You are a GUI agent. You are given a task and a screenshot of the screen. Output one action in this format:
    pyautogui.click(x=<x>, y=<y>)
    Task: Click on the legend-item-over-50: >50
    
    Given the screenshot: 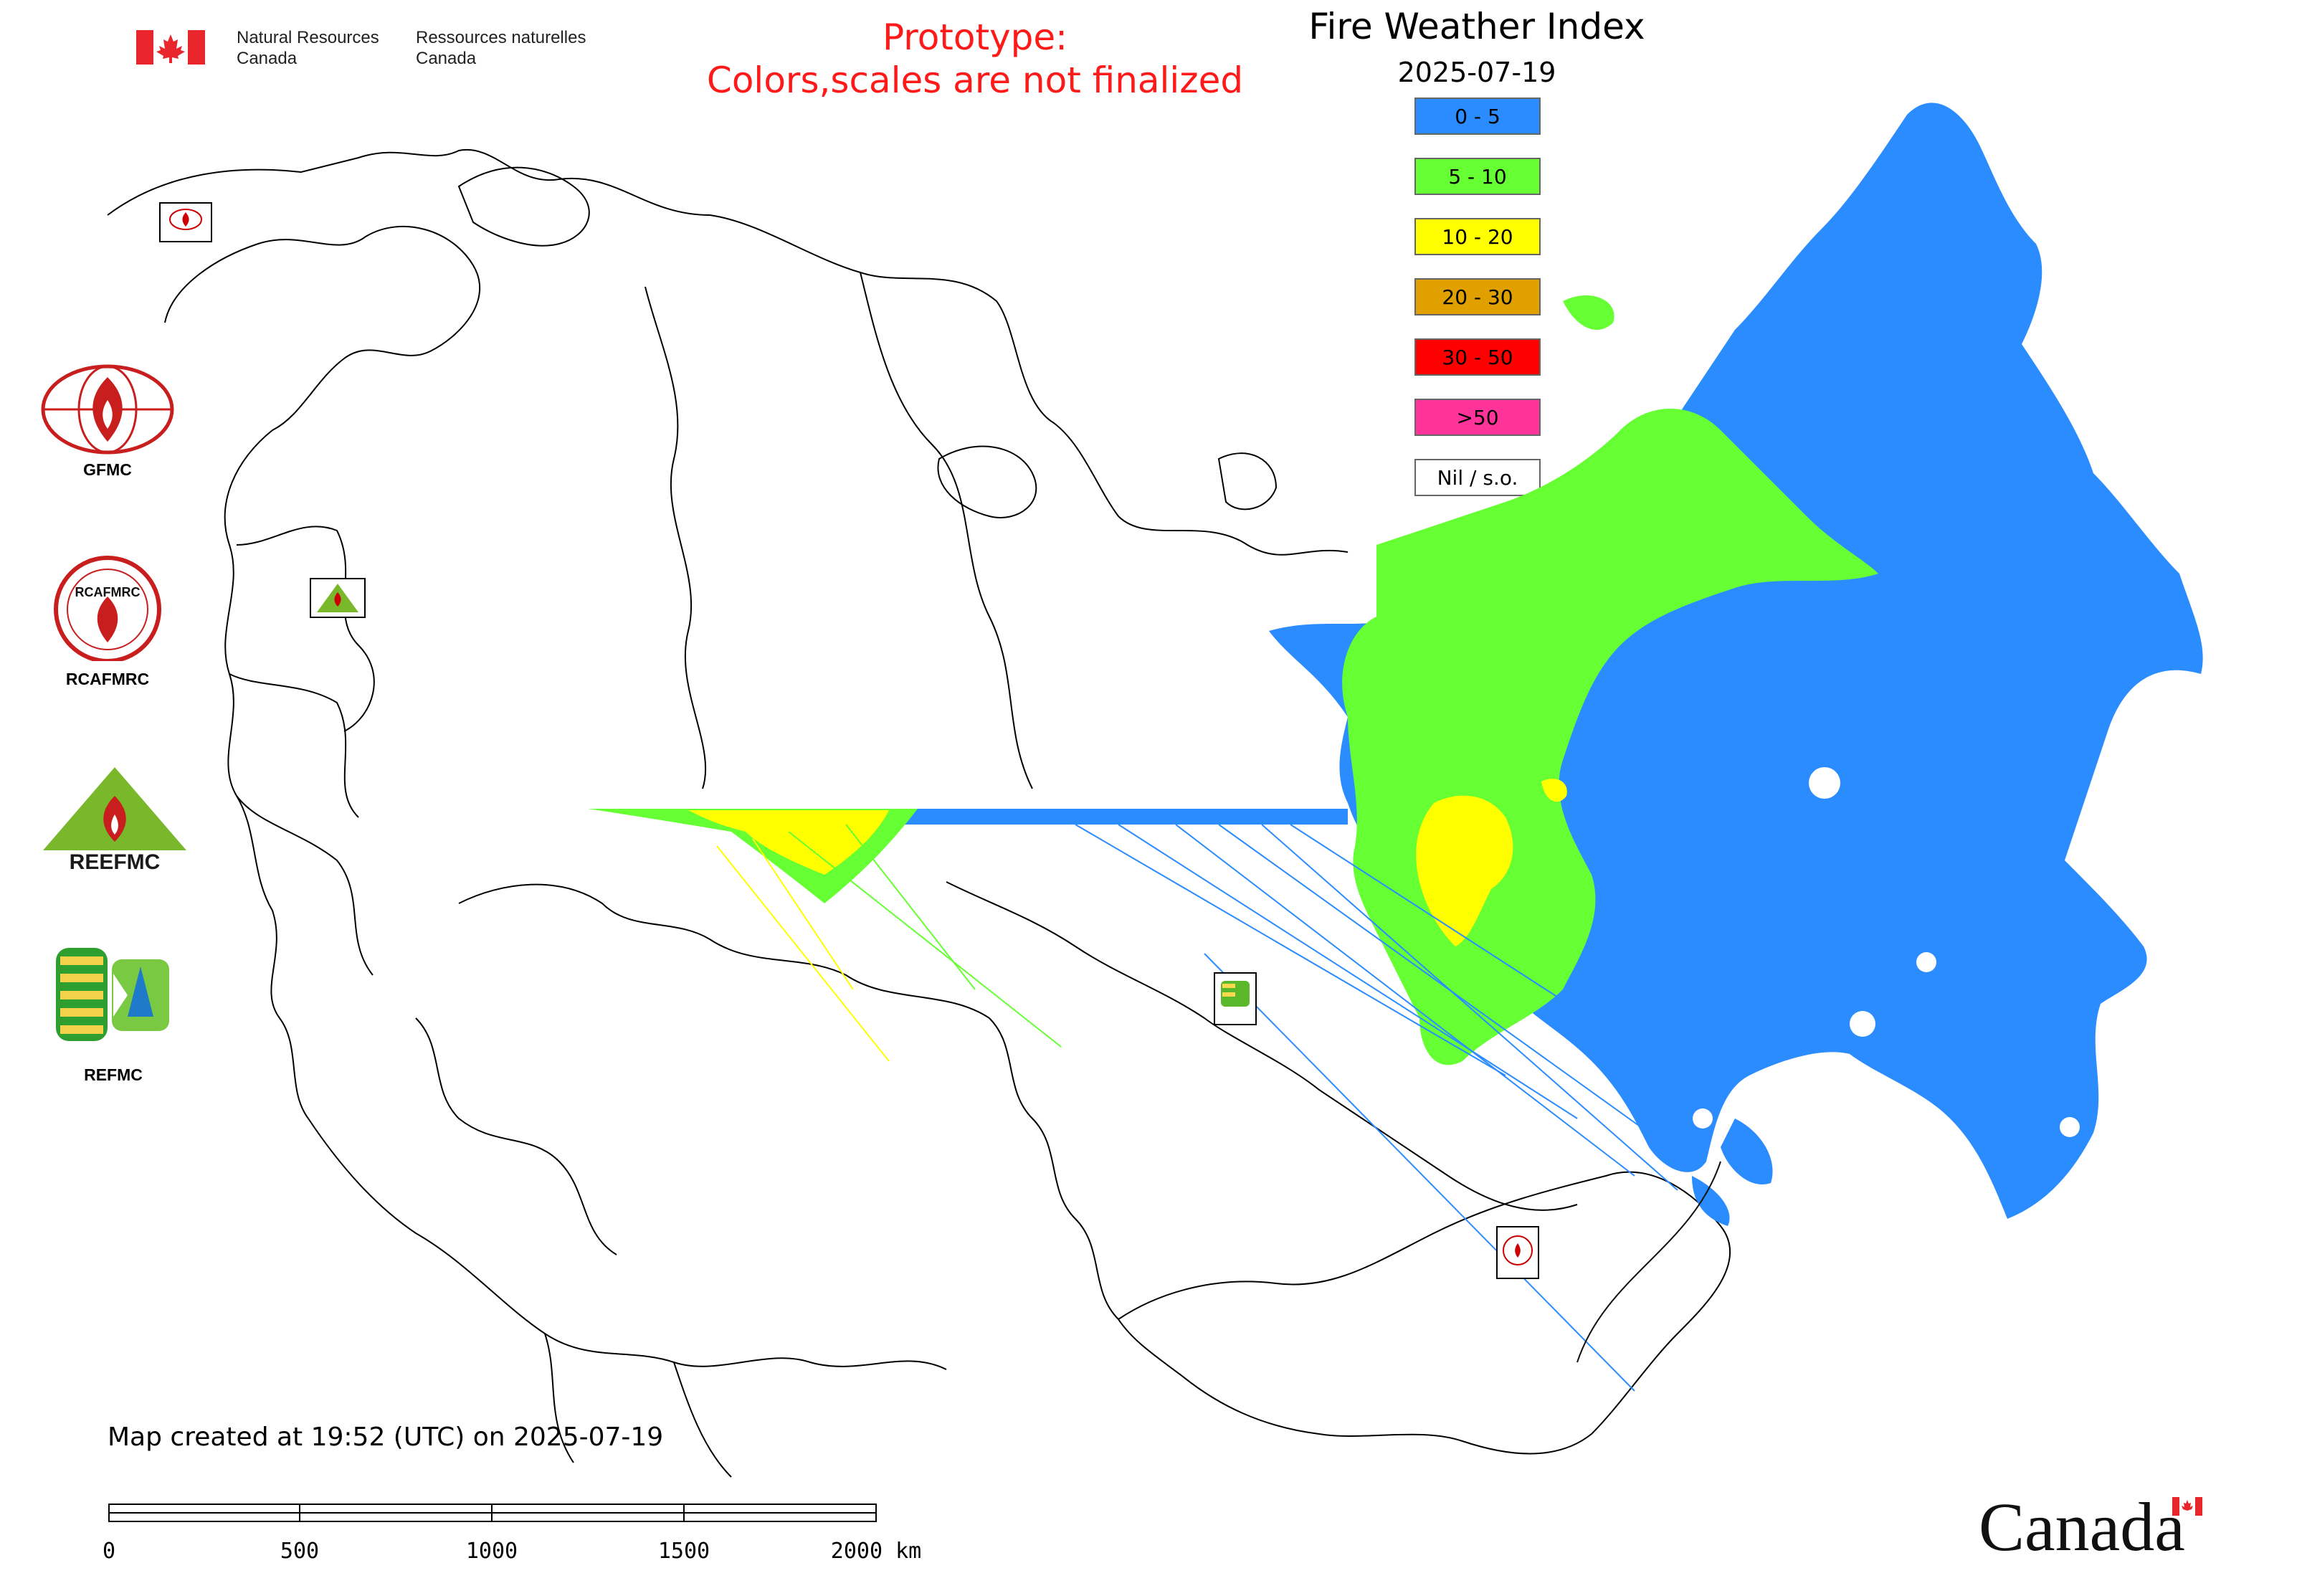 What is the action you would take?
    pyautogui.click(x=1477, y=417)
    